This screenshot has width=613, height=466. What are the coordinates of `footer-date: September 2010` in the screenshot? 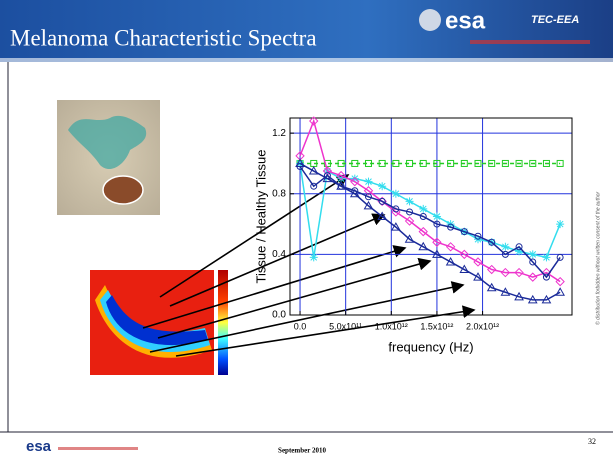 It's located at (302, 451).